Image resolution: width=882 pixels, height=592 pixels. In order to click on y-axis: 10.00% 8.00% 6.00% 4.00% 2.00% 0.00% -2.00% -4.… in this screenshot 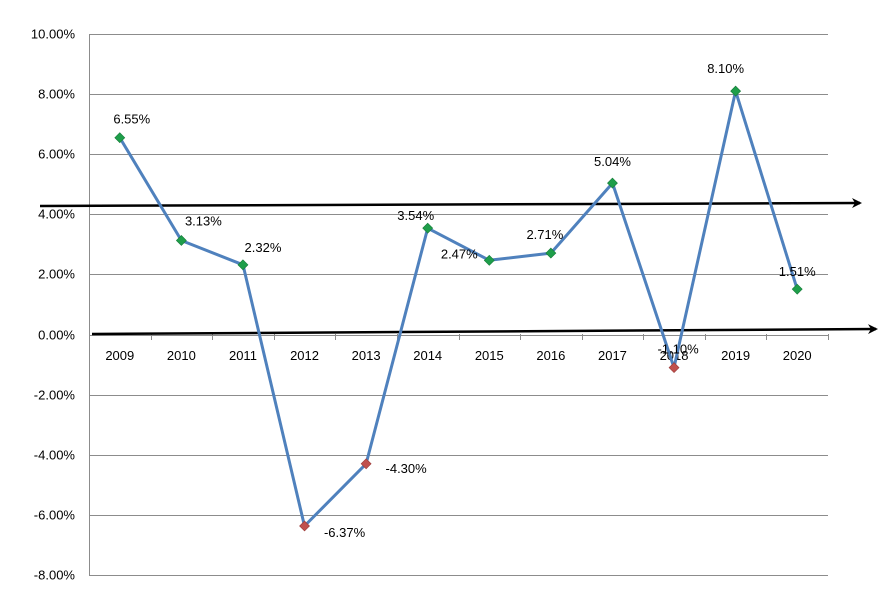, I will do `click(53, 305)`.